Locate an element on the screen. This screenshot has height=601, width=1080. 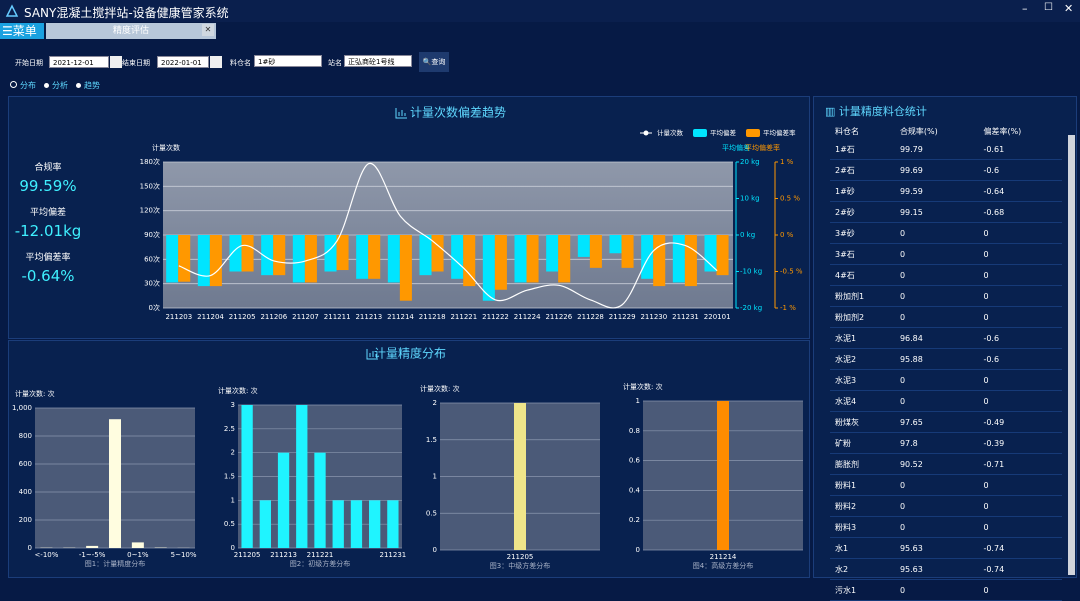
x-tick-label: 211229 is located at coordinates (622, 317).